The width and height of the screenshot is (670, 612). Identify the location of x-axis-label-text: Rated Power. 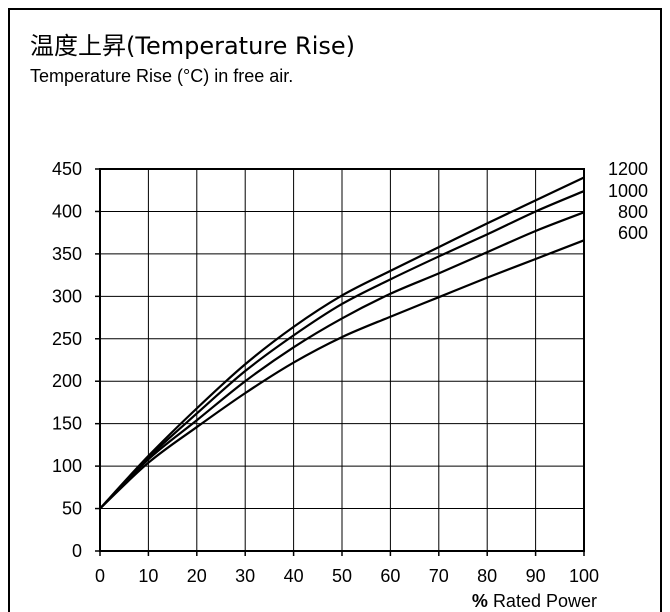
(545, 601).